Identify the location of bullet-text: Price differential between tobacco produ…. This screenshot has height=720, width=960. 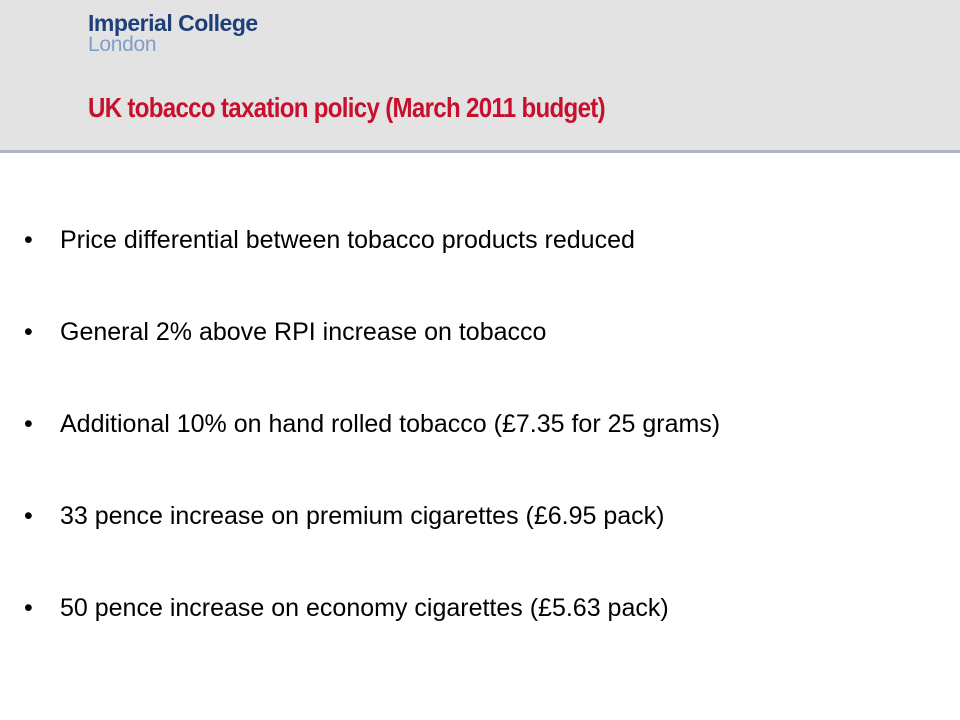
(347, 240).